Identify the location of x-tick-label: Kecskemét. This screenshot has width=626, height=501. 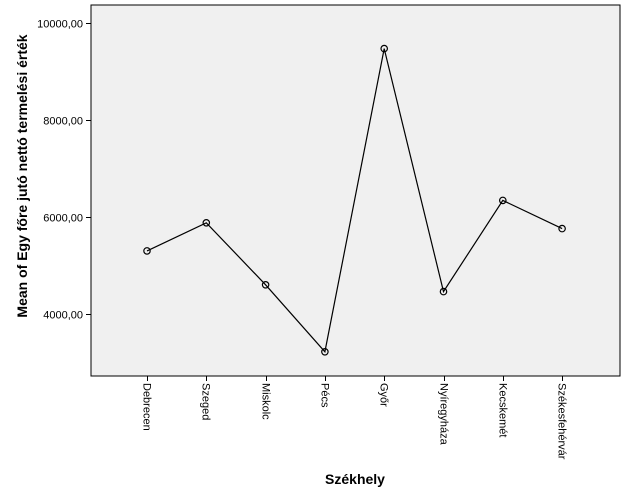
(503, 410).